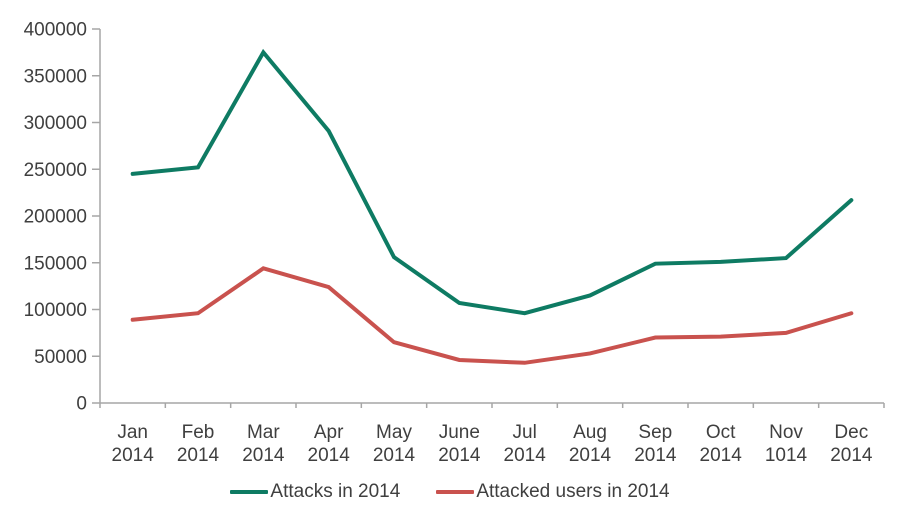 This screenshot has width=900, height=525. Describe the element at coordinates (263, 432) in the screenshot. I see `x-tick-label-month: Mar` at that location.